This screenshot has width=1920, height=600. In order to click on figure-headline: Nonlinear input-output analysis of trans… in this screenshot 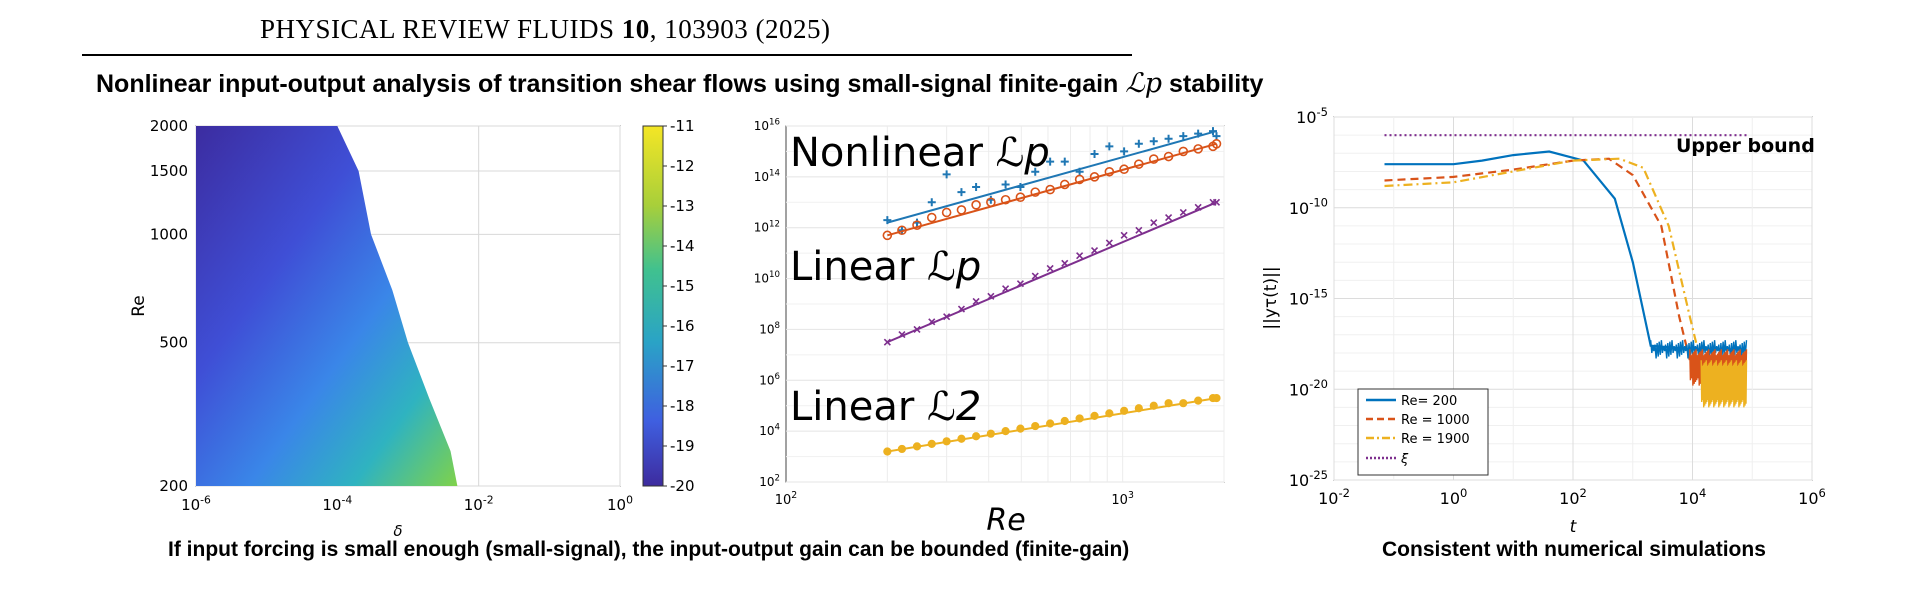, I will do `click(679, 83)`.